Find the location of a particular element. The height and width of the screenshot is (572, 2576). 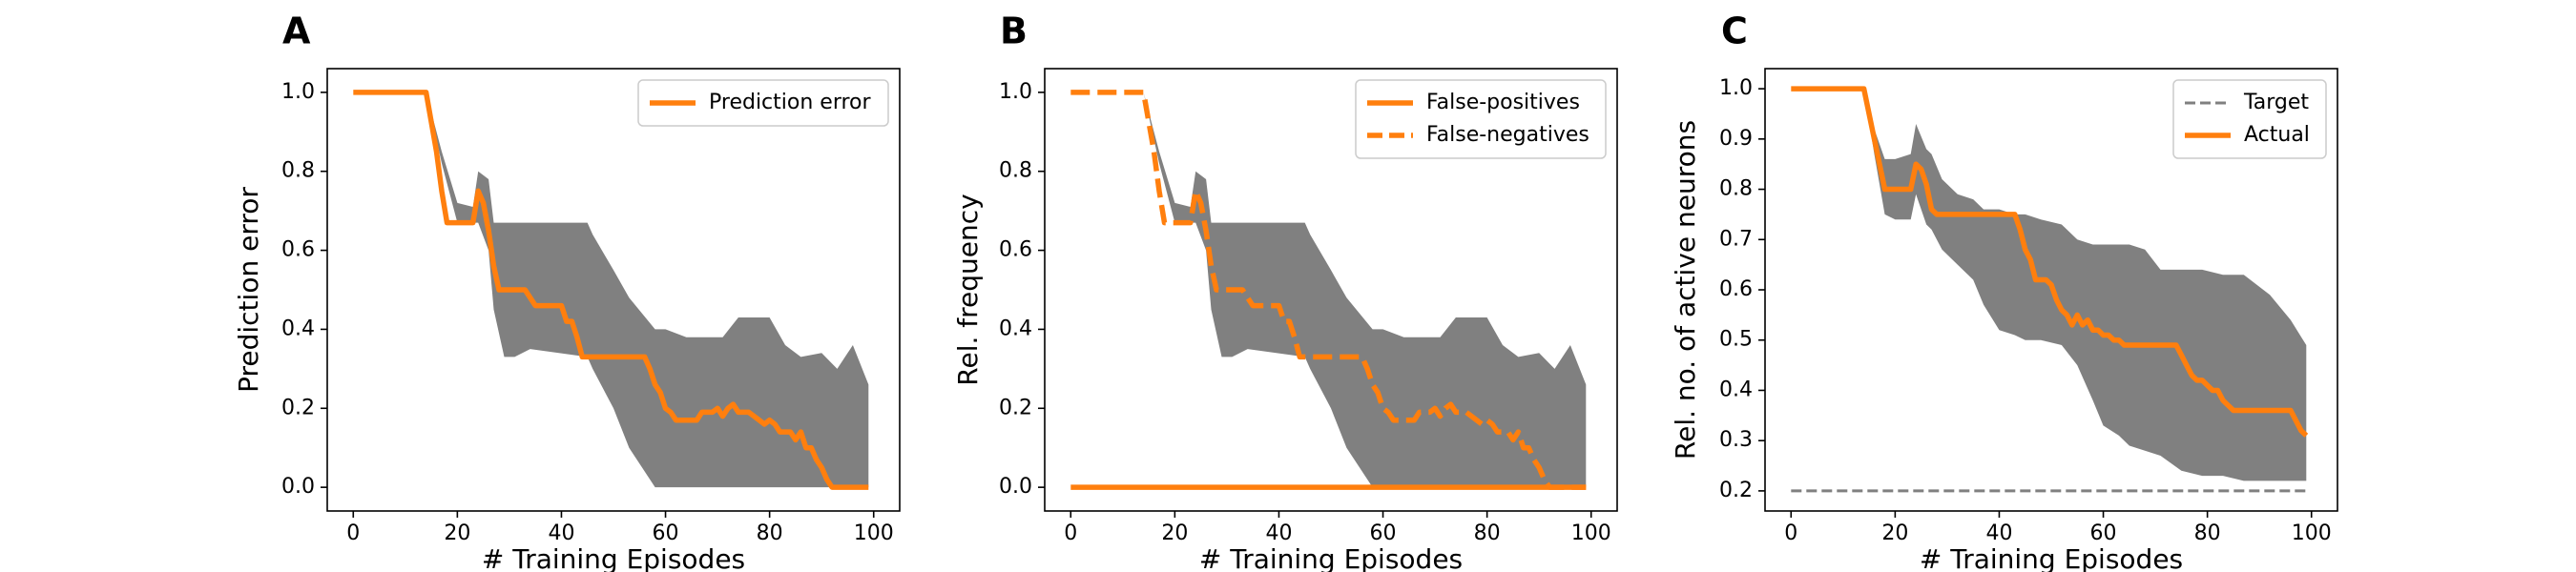

y-axis-label: Rel. frequency is located at coordinates (968, 290).